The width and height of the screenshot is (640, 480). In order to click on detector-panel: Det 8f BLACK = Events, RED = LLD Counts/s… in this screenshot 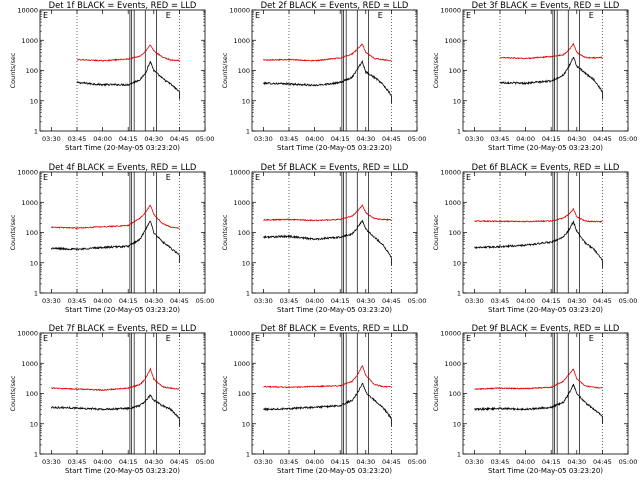, I will do `click(323, 399)`.